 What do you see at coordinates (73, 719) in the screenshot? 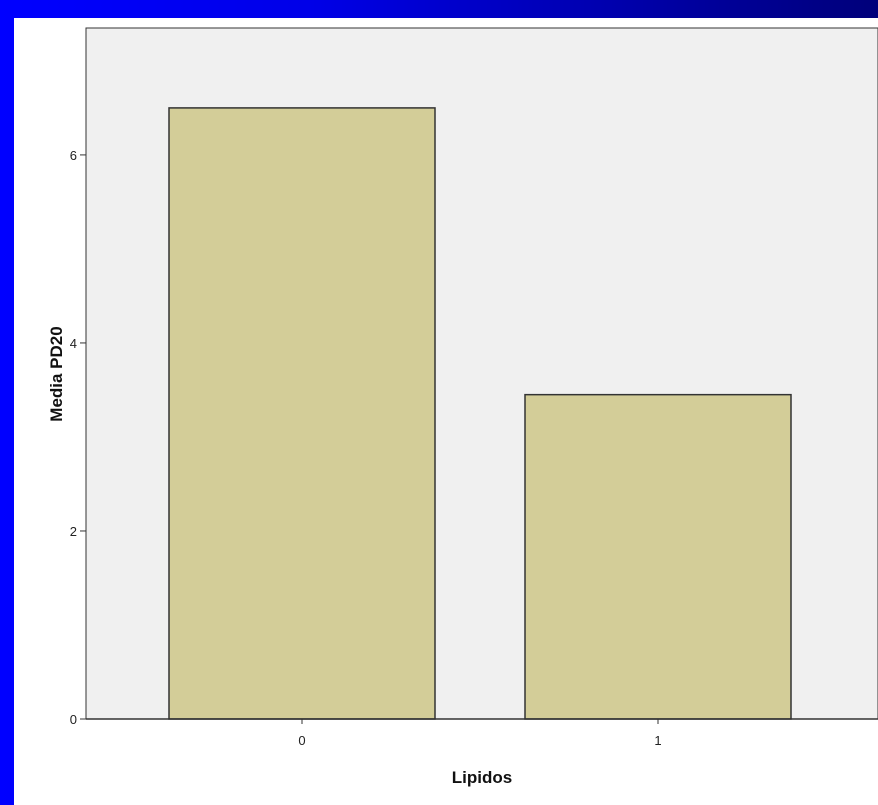
I see `y-tick-label-0: 0` at bounding box center [73, 719].